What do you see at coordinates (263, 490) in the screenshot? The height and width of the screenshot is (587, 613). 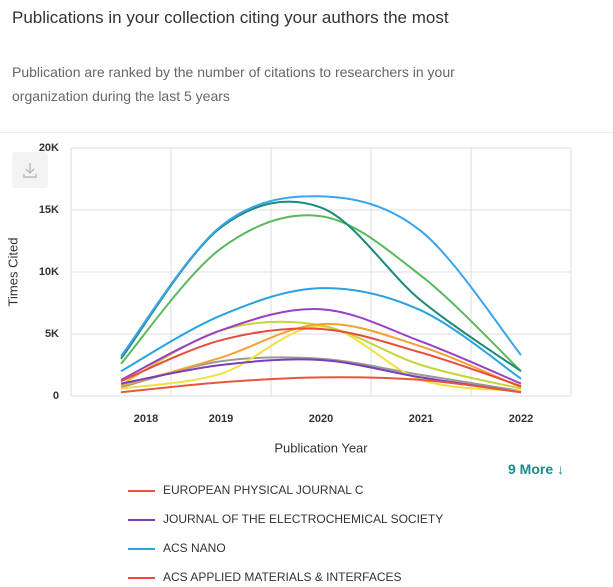 I see `legend-label: EUROPEAN PHYSICAL JOURNAL C` at bounding box center [263, 490].